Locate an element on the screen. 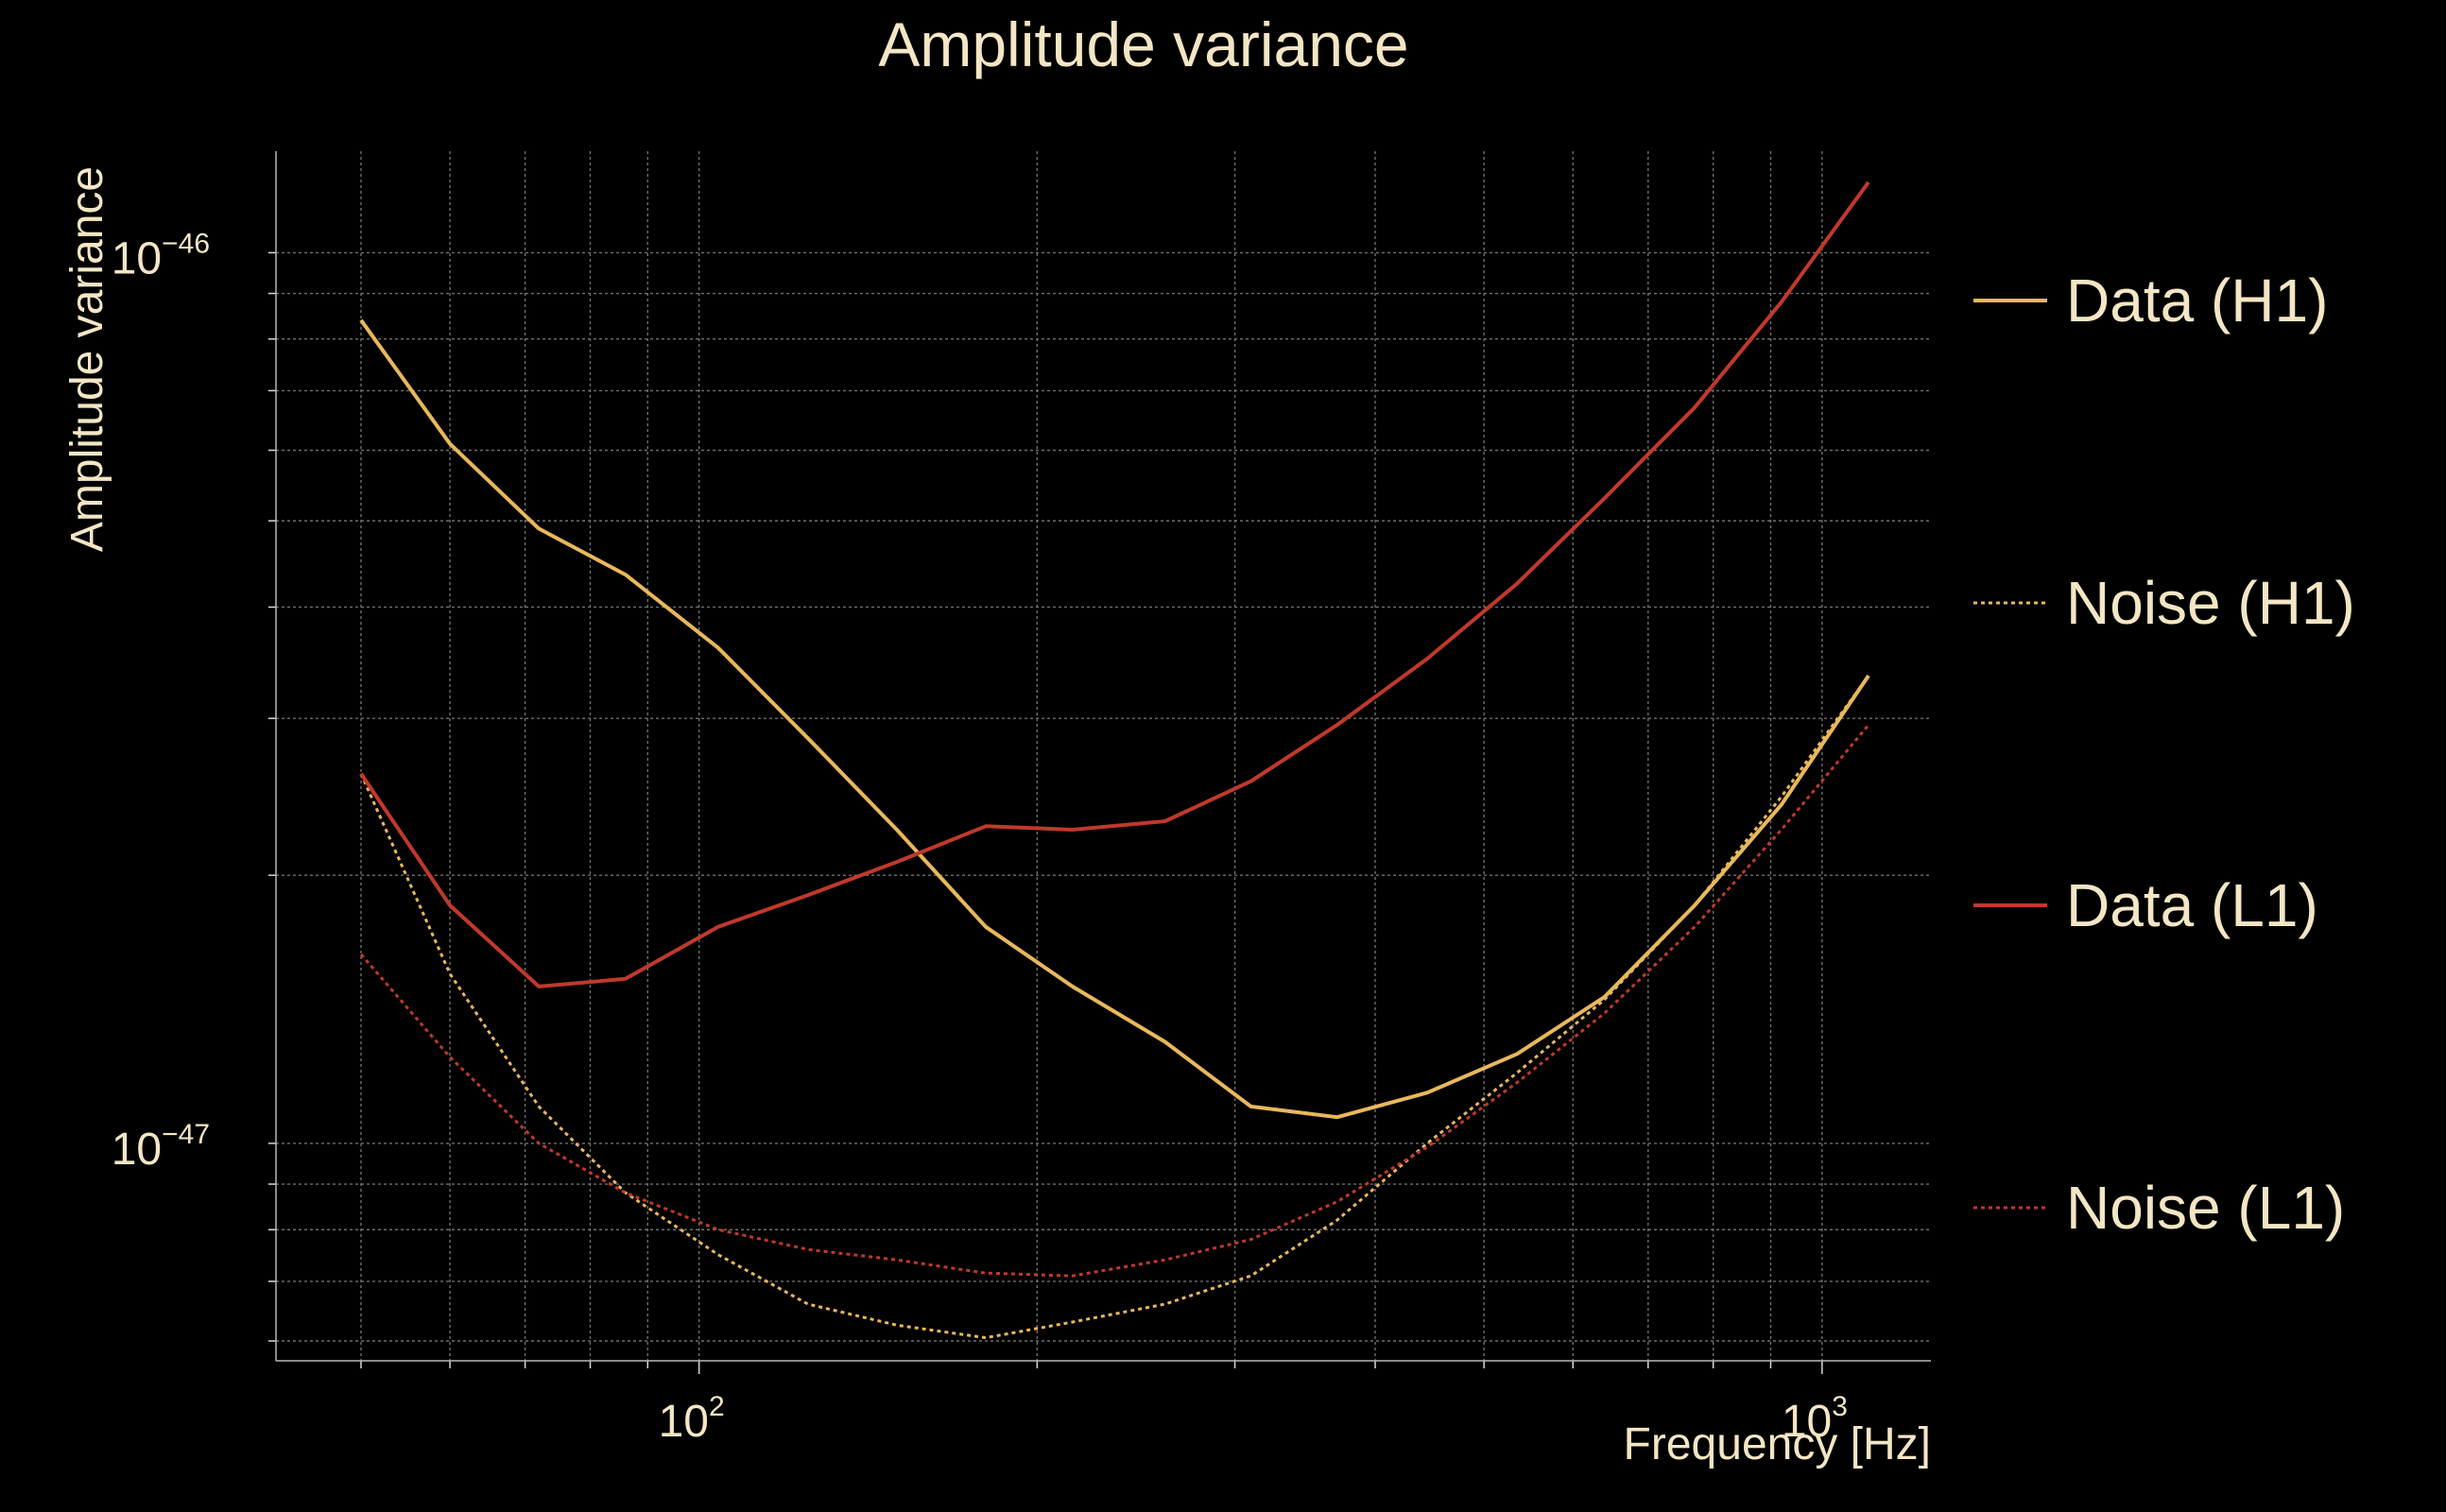 The width and height of the screenshot is (2446, 1512). y-axis-label: Amplitude variance is located at coordinates (87, 359).